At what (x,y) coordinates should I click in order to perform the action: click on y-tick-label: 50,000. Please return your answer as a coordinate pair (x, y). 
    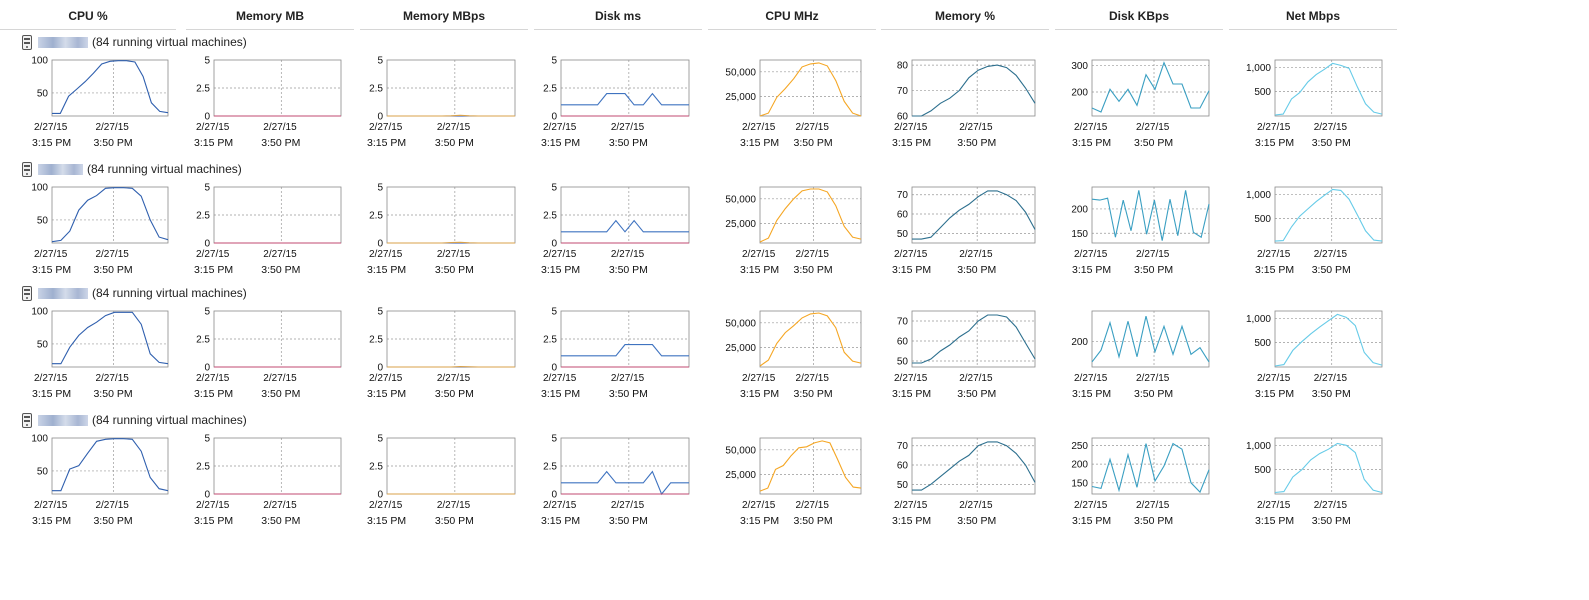
    Looking at the image, I should click on (740, 199).